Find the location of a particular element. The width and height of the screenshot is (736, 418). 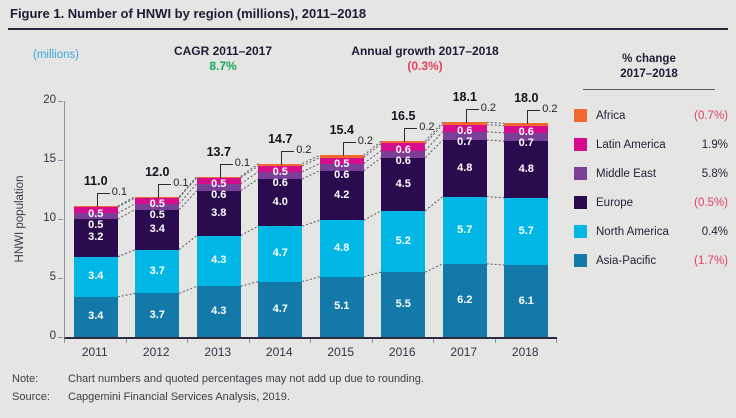

legend-divider is located at coordinates (649, 89).